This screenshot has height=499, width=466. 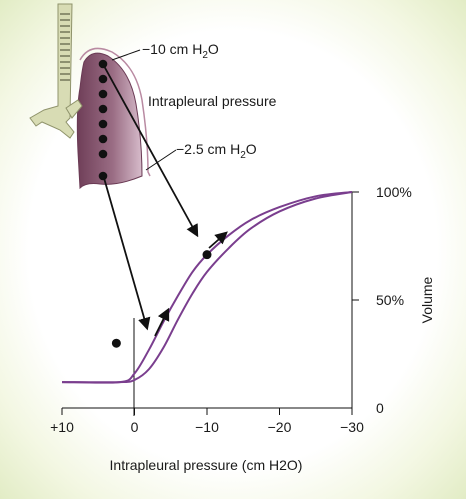 I want to click on y-tick-label: 100%, so click(x=394, y=192).